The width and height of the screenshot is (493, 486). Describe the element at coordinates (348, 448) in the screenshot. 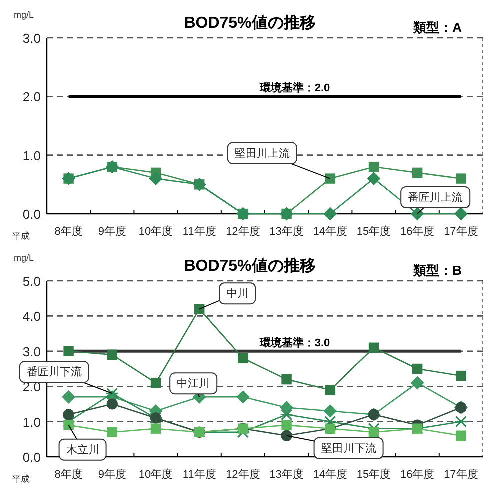

I see `series-label: 堅田川下流` at that location.